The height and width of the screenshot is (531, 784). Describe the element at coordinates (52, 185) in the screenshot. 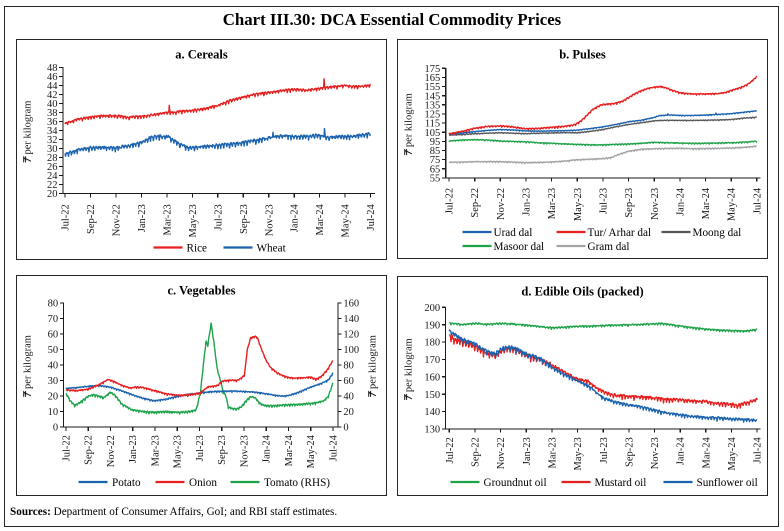

I see `svg-text: 22` at that location.